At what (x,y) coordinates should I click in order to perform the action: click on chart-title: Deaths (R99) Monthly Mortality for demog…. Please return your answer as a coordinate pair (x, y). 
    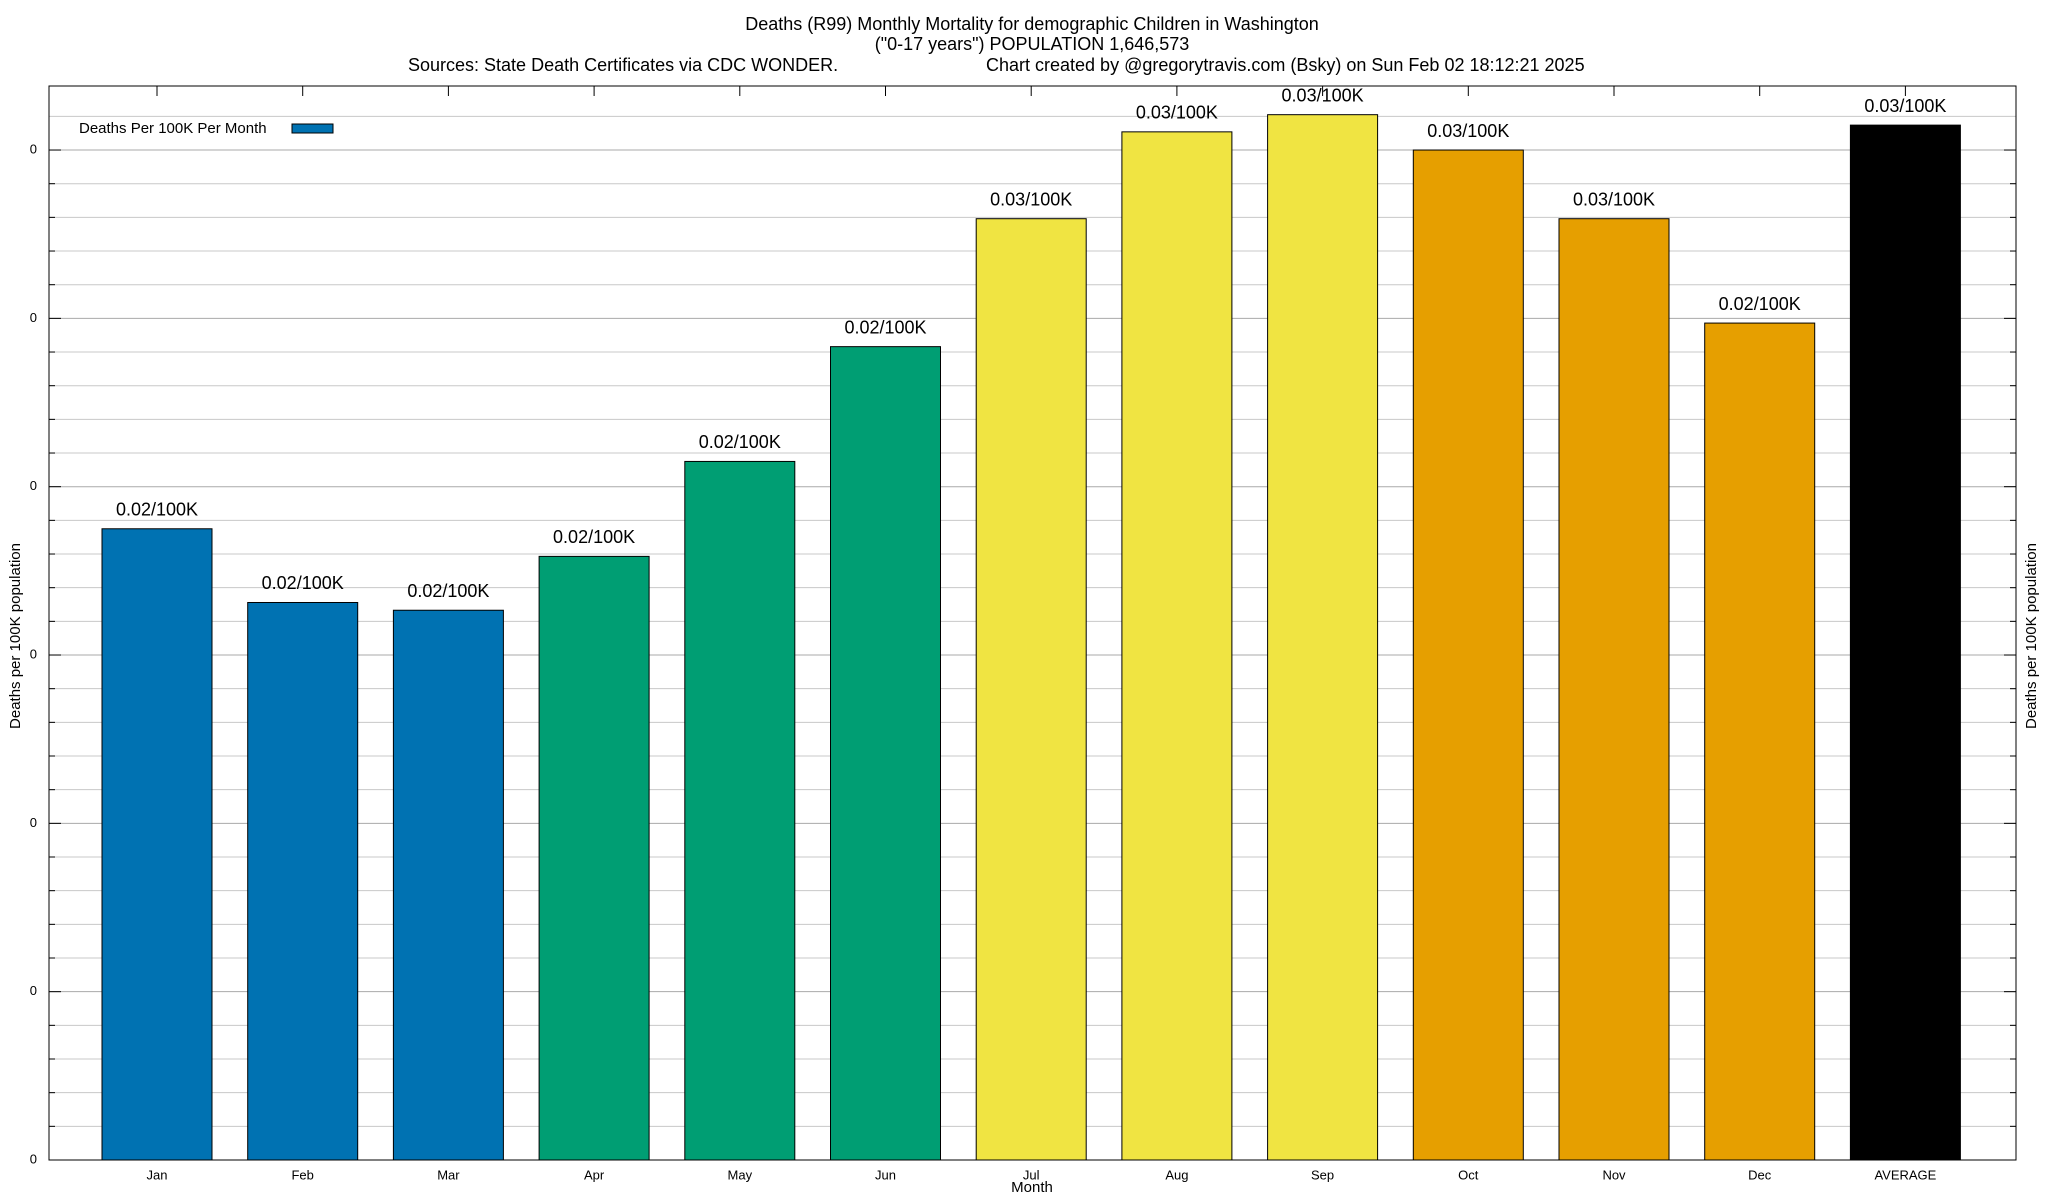
    Looking at the image, I should click on (1032, 24).